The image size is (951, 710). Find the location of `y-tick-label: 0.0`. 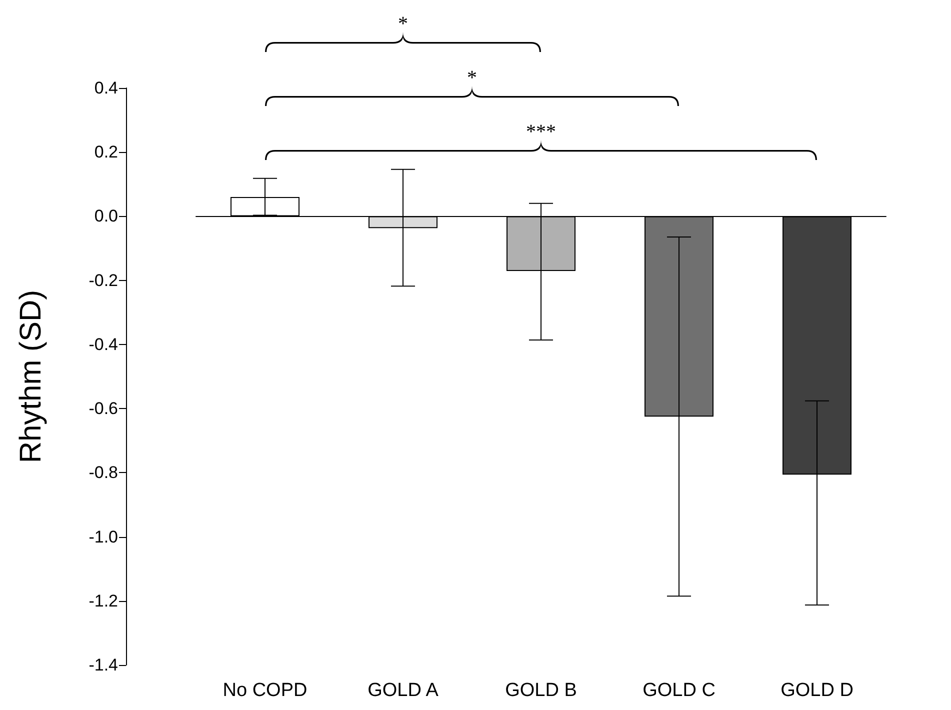

y-tick-label: 0.0 is located at coordinates (106, 216).